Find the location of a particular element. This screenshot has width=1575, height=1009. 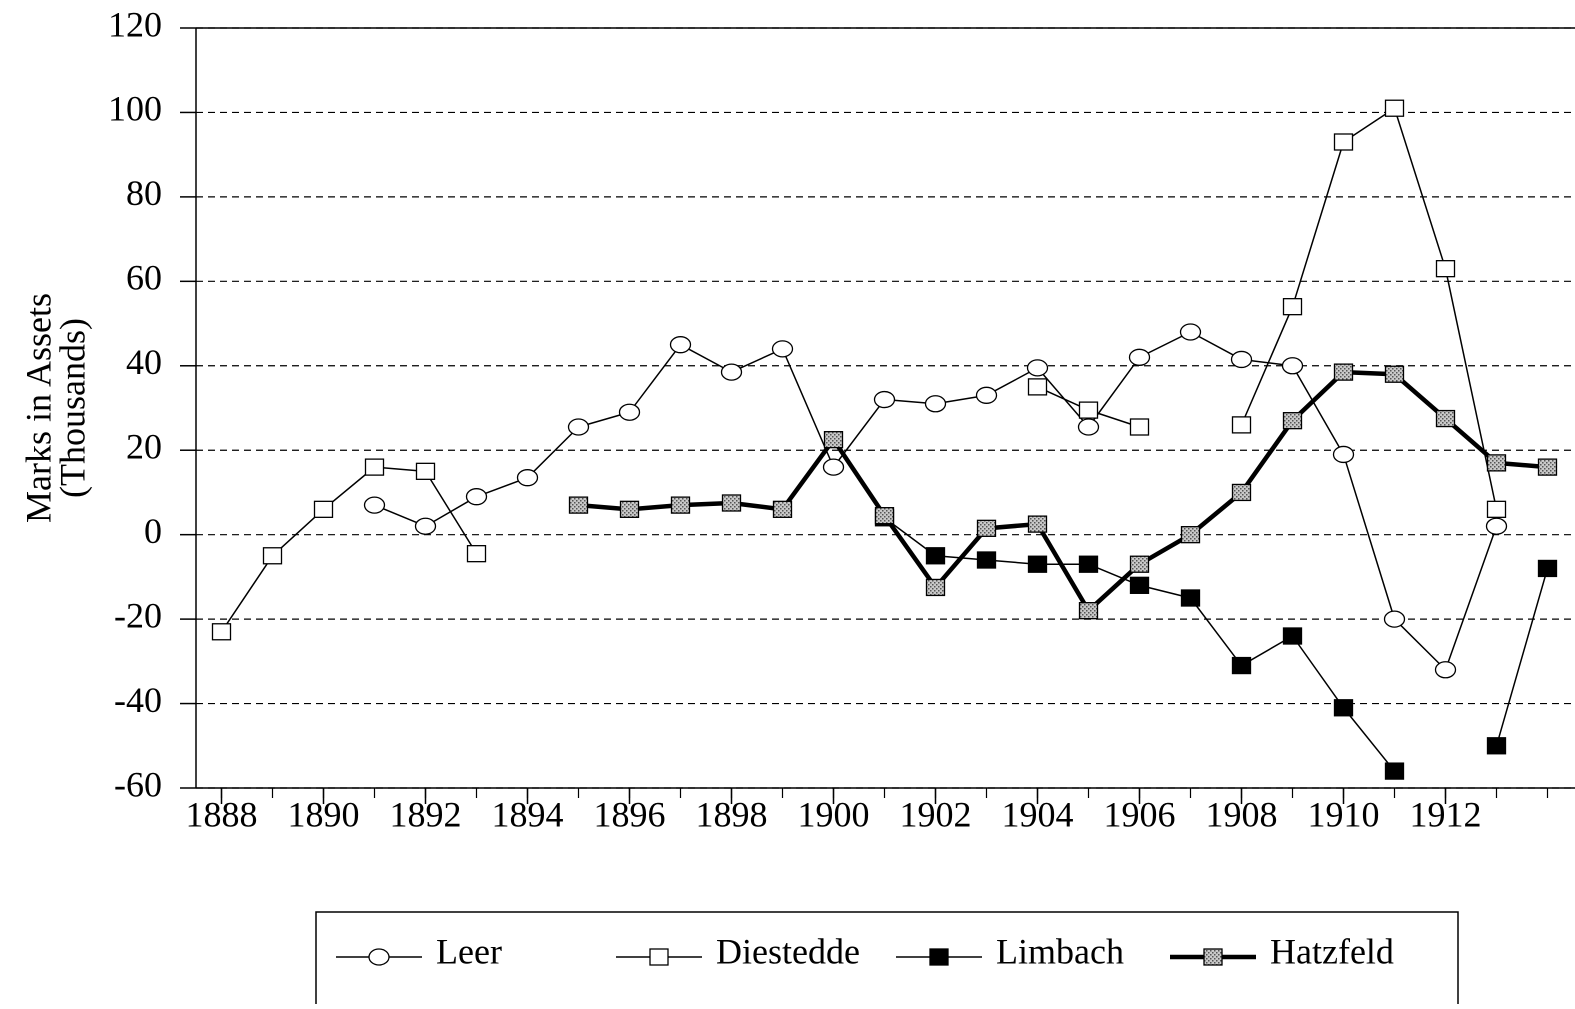

x-tick-label: 1906 is located at coordinates (1140, 814).